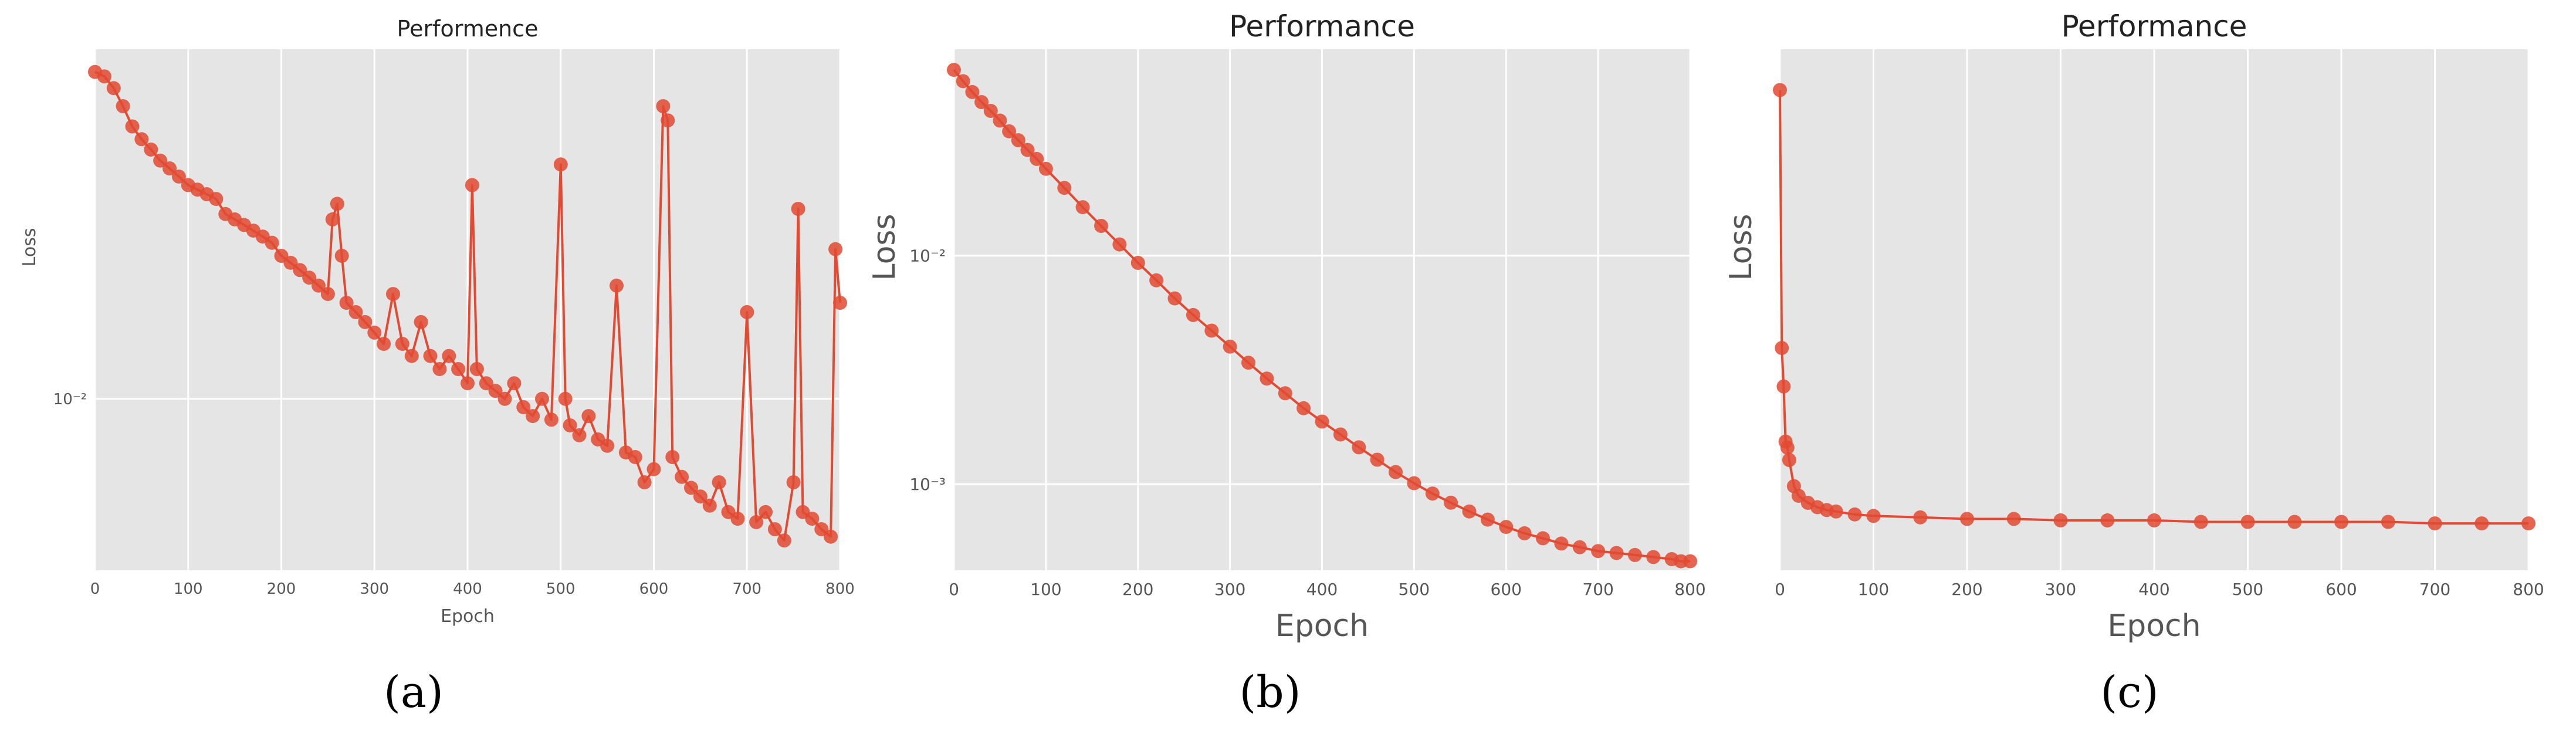 The width and height of the screenshot is (2576, 734). What do you see at coordinates (654, 589) in the screenshot?
I see `x-tick-label: 600` at bounding box center [654, 589].